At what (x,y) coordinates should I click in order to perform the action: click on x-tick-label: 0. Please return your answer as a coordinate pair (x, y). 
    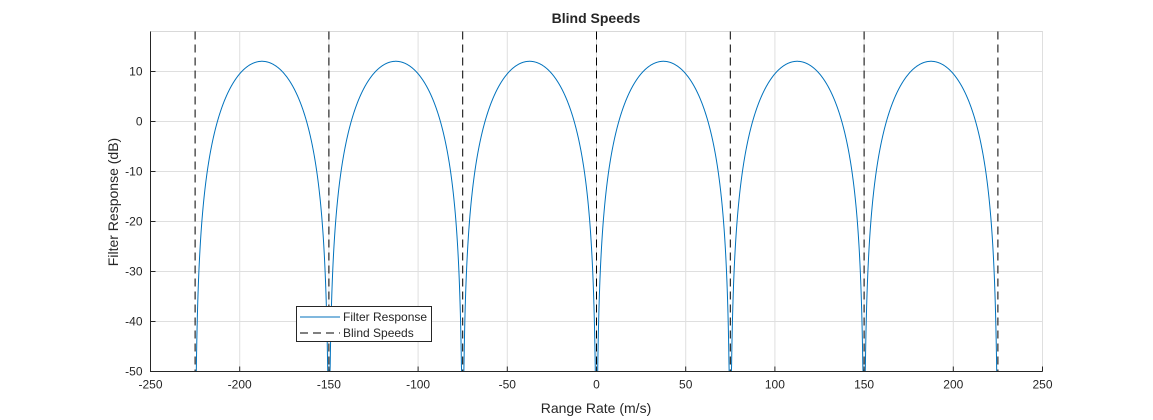
    Looking at the image, I should click on (596, 385).